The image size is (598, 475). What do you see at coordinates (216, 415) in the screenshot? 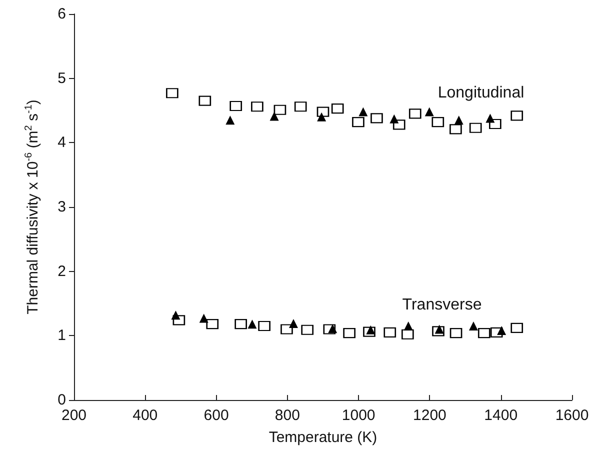
I see `x-tick-label: 600` at bounding box center [216, 415].